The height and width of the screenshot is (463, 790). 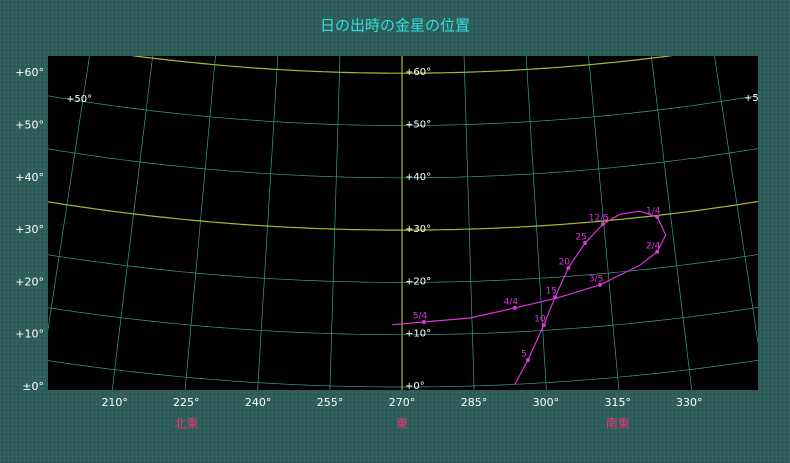 I want to click on chart-title: 日の出時の金星の位置, so click(x=395, y=26).